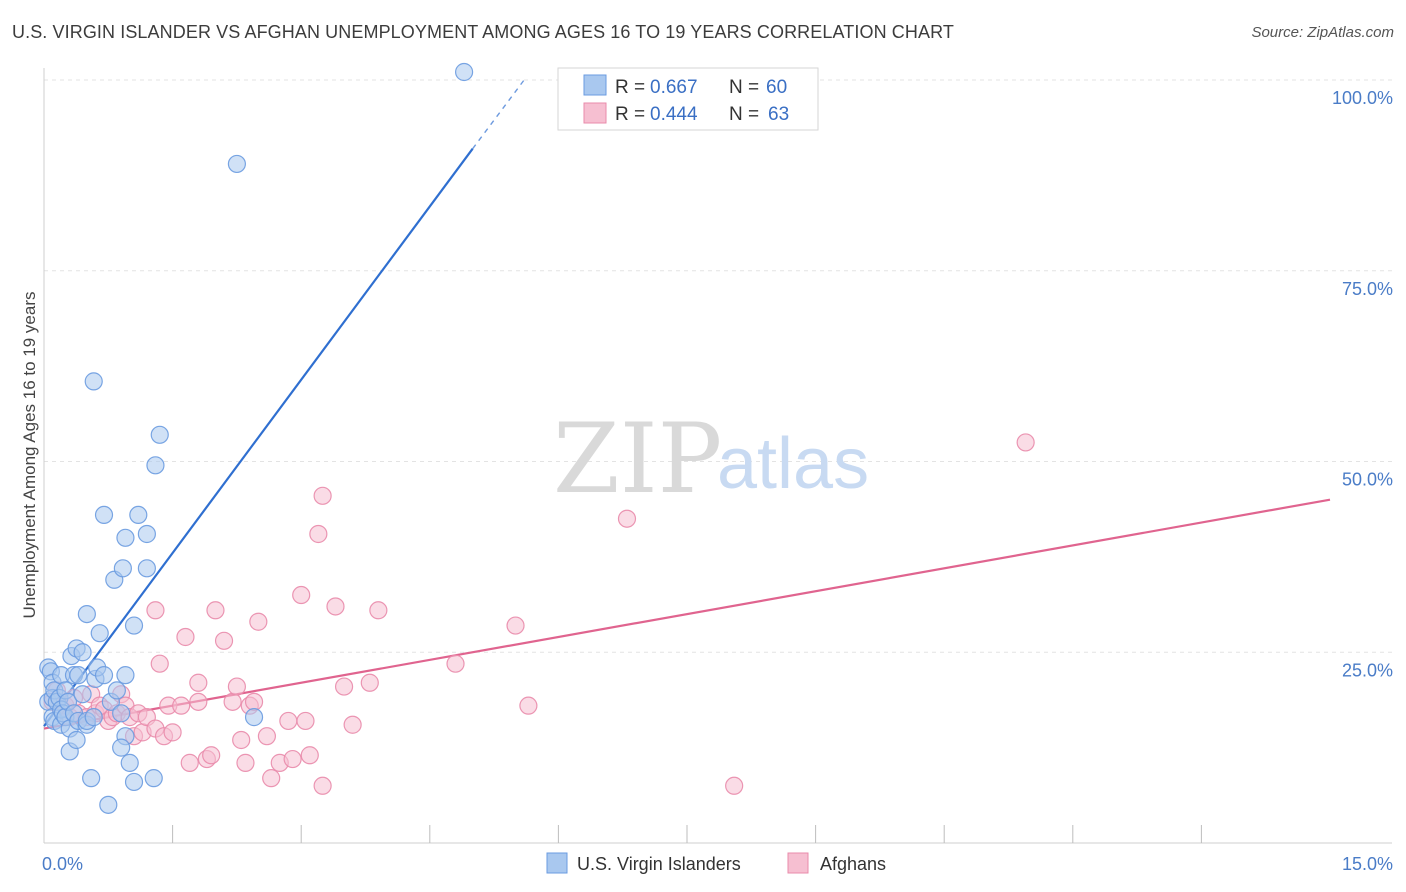  I want to click on bottom-legend-swatch-blue, so click(557, 863).